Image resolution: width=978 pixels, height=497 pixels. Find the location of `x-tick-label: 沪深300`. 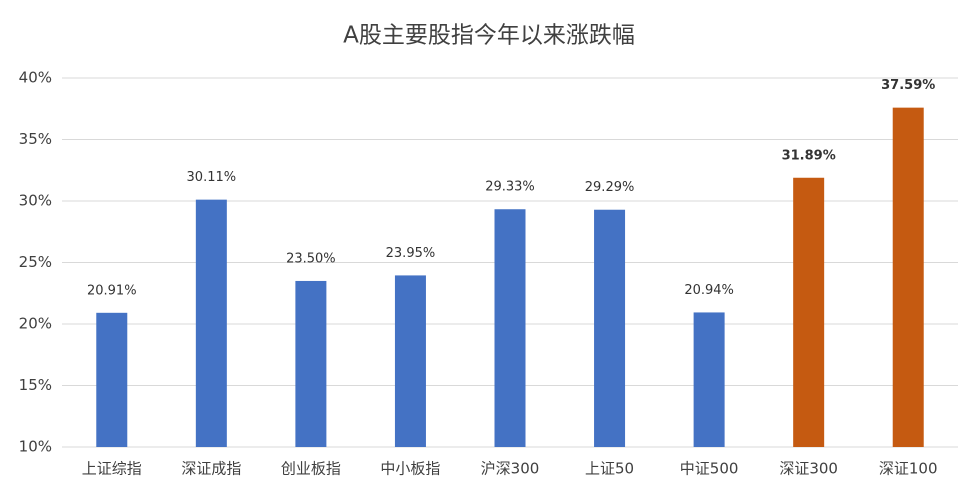

x-tick-label: 沪深300 is located at coordinates (510, 469).